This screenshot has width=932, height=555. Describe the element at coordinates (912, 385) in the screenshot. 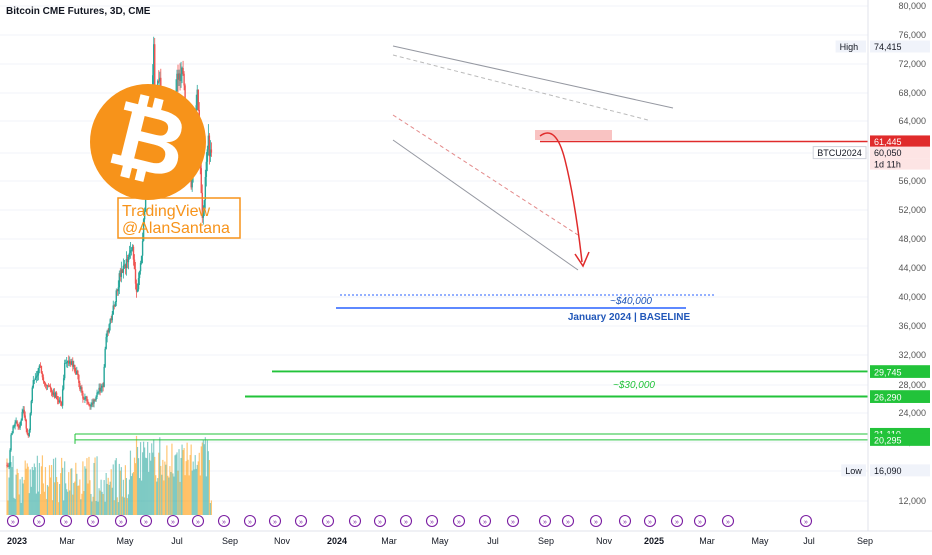

I see `y-tick-label: 28,000` at that location.